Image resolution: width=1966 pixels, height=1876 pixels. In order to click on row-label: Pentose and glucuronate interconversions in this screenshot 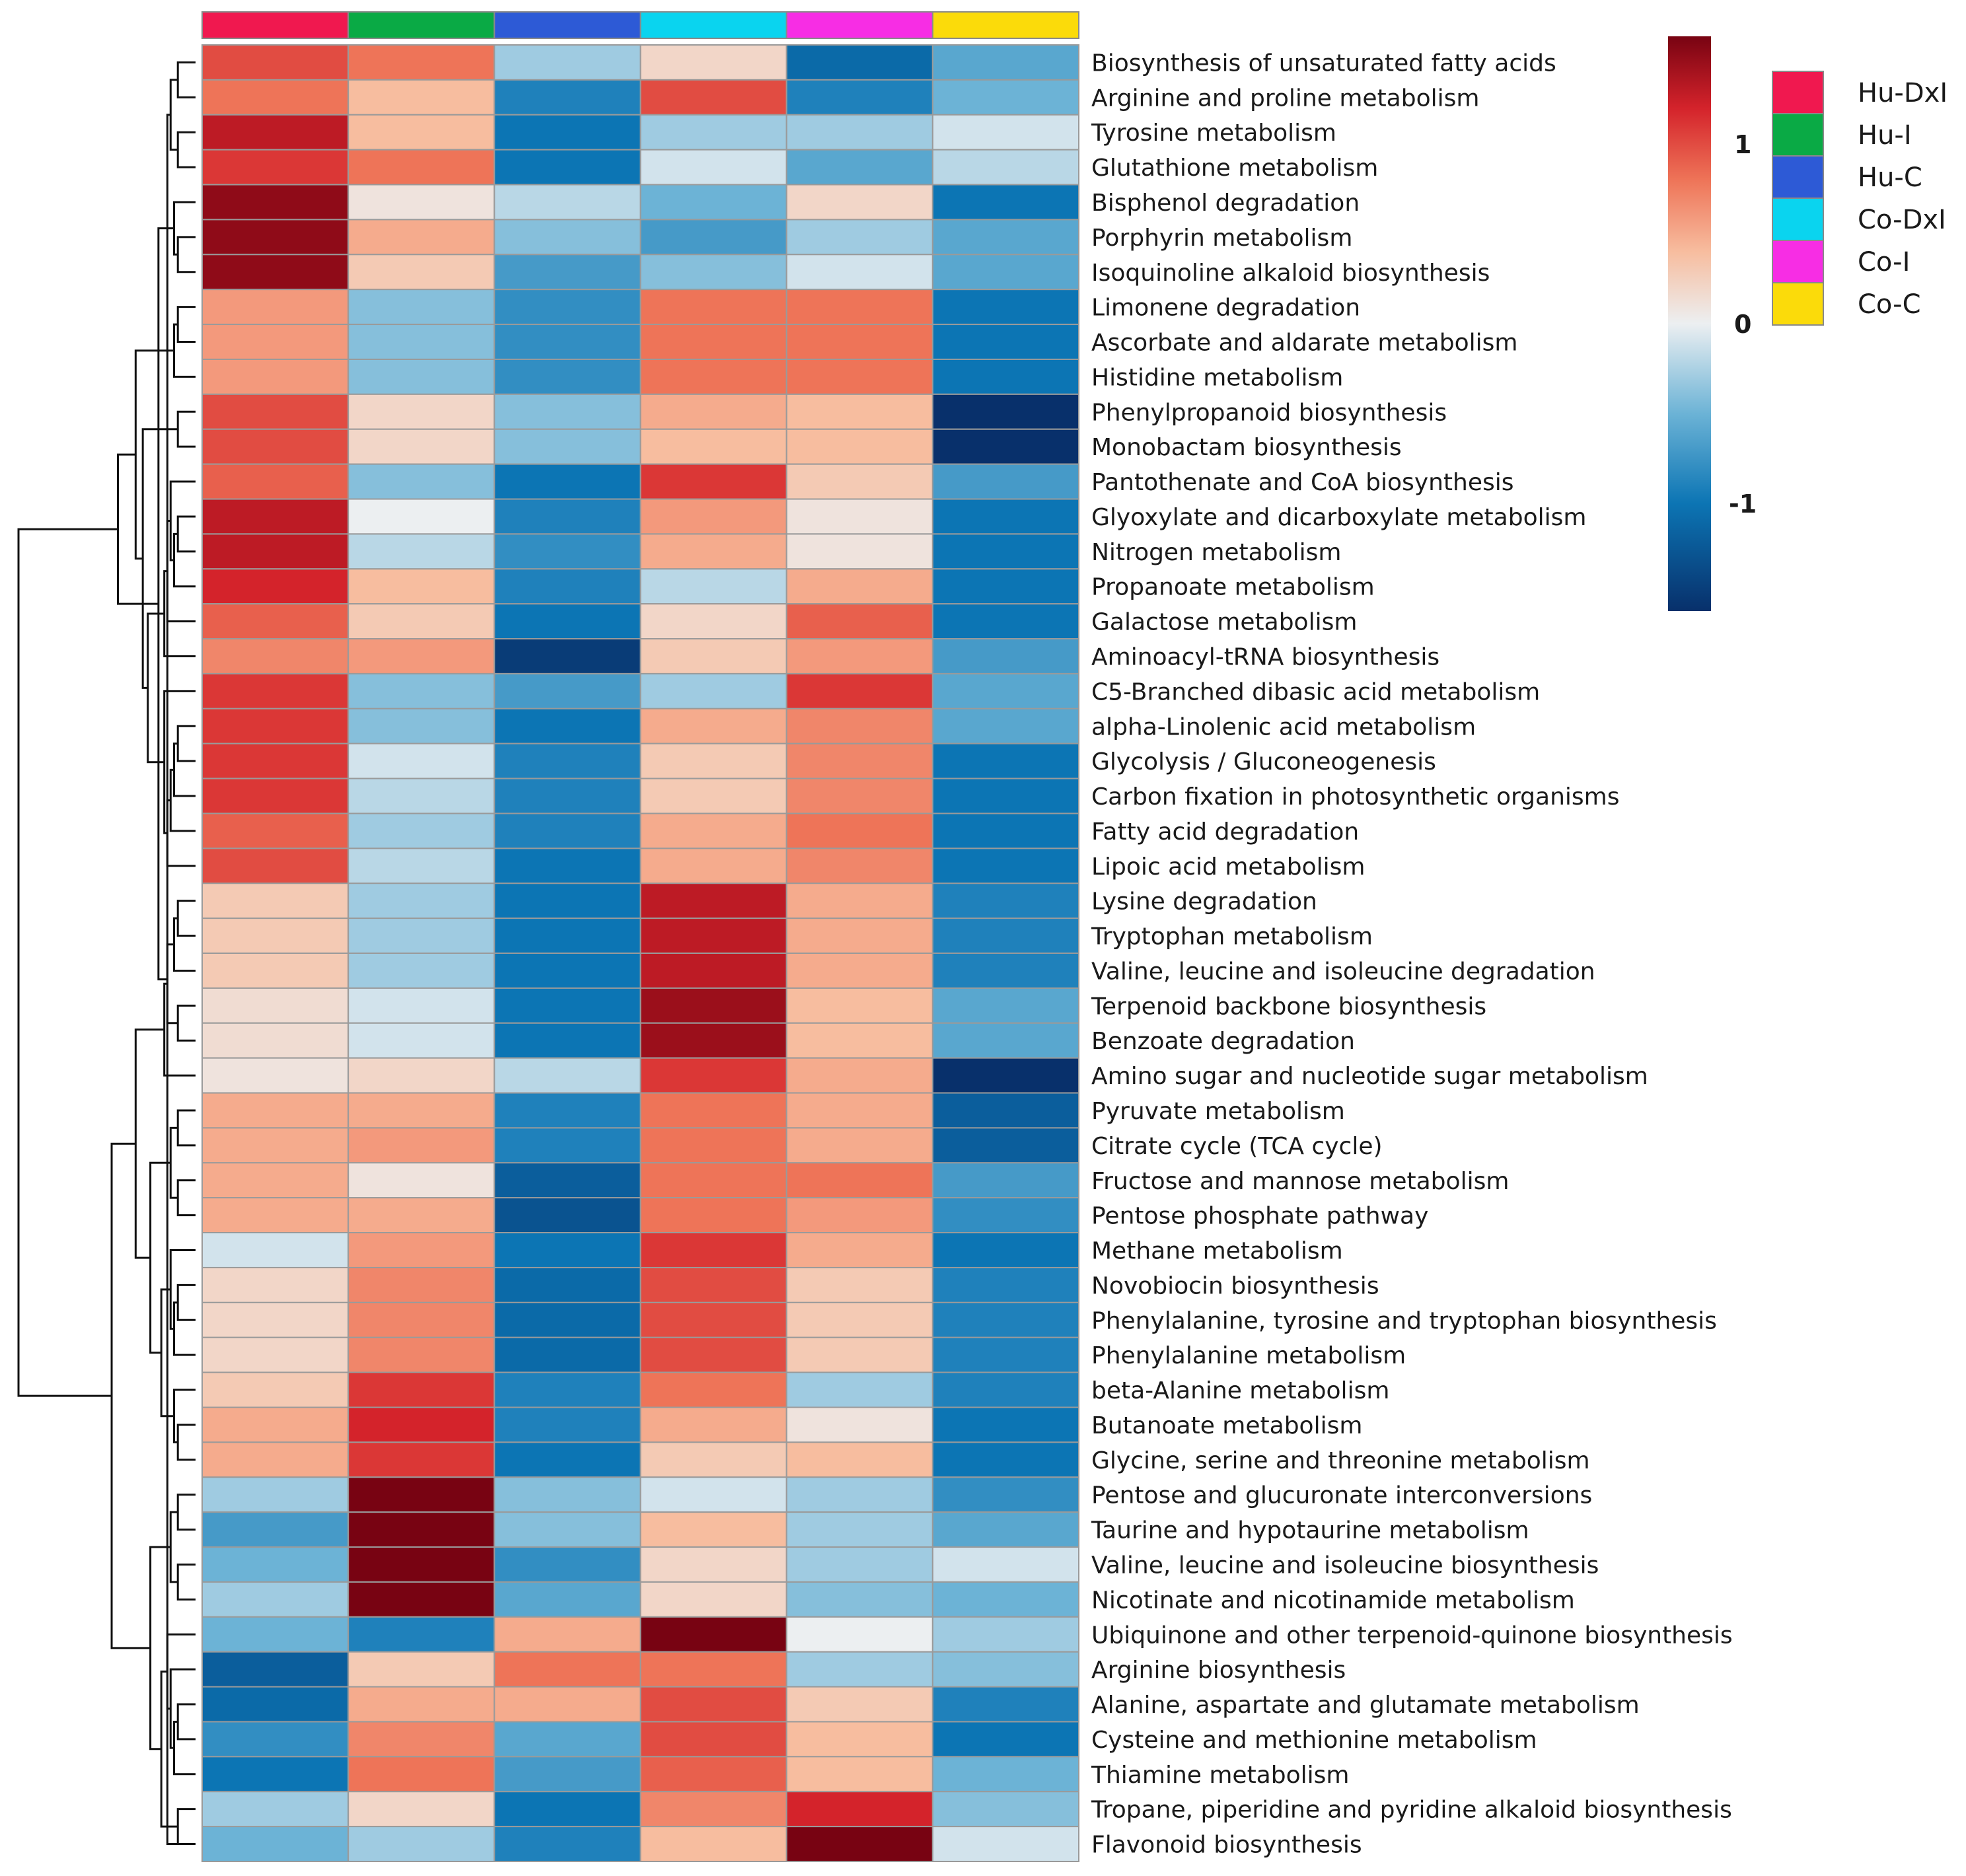, I will do `click(1341, 1495)`.